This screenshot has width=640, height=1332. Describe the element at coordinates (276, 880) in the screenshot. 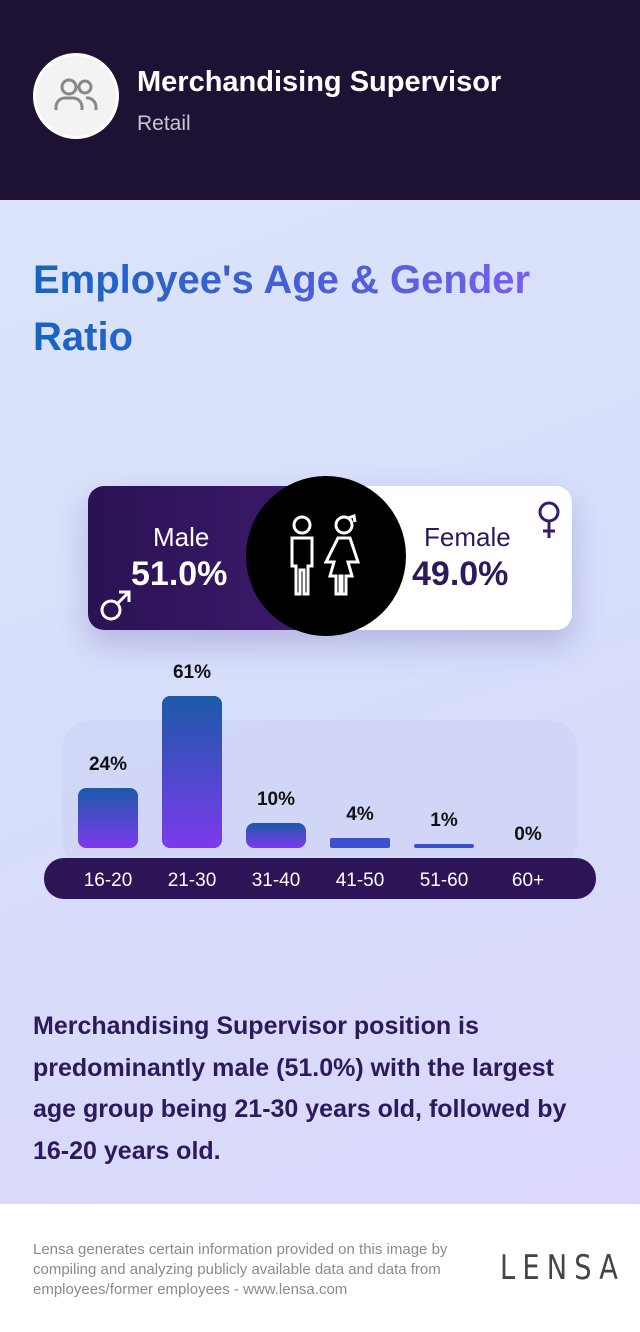

I see `tick-label: 31-40` at that location.